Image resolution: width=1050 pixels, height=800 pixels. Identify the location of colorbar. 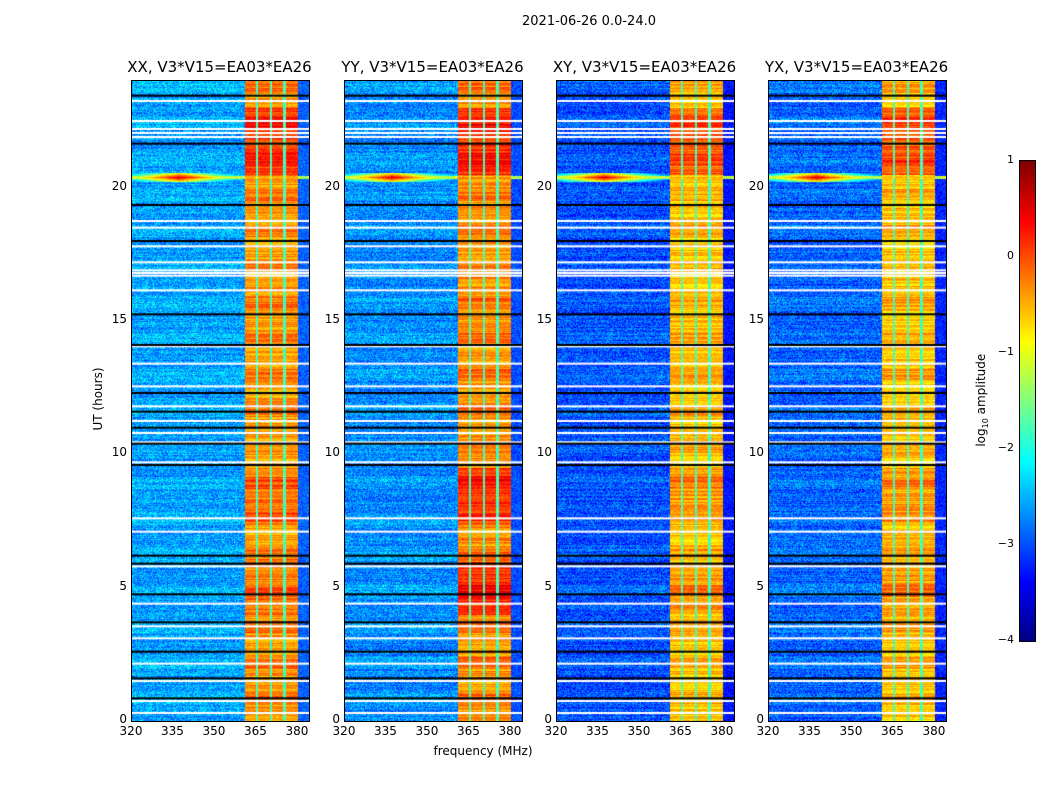
(1027, 401).